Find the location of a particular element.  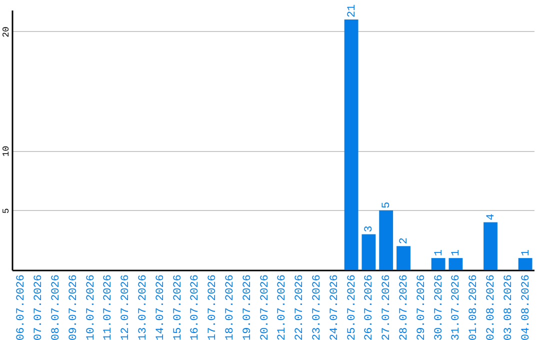

x-tick-label: 06.07.2026 is located at coordinates (22, 307).